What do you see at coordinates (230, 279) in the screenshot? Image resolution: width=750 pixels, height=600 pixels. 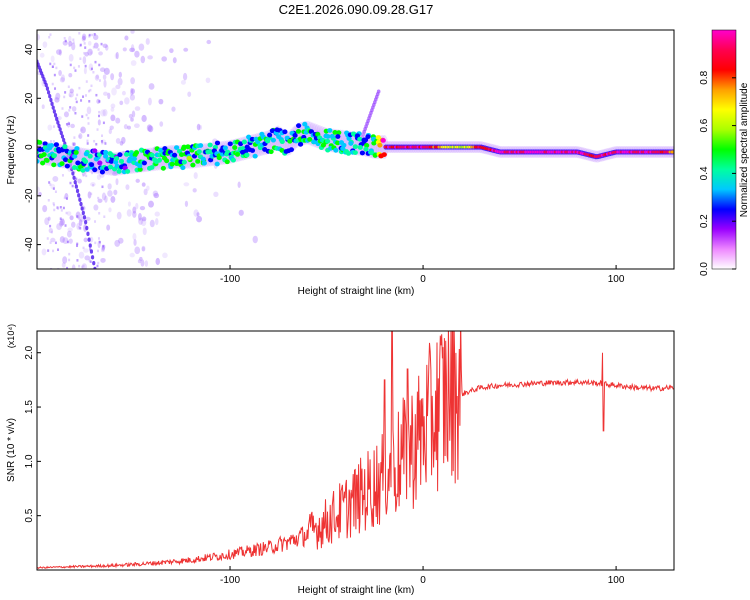 I see `spectrogram-xtick-label: -100` at bounding box center [230, 279].